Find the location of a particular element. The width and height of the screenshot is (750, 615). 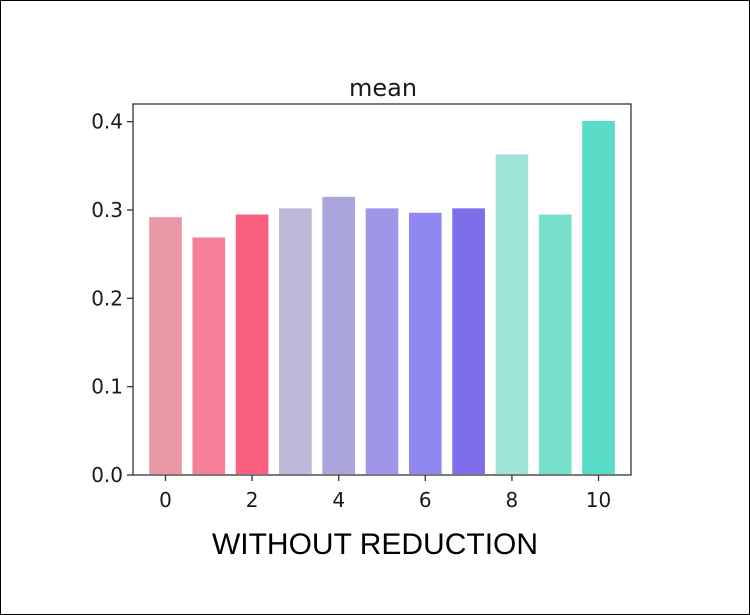

y-tick-label: 0.0 is located at coordinates (107, 475).